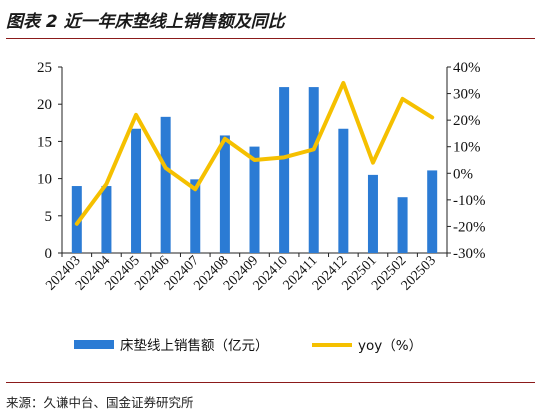  Describe the element at coordinates (194, 346) in the screenshot. I see `legend-label-bar: 床垫线上销售额（亿元）` at that location.